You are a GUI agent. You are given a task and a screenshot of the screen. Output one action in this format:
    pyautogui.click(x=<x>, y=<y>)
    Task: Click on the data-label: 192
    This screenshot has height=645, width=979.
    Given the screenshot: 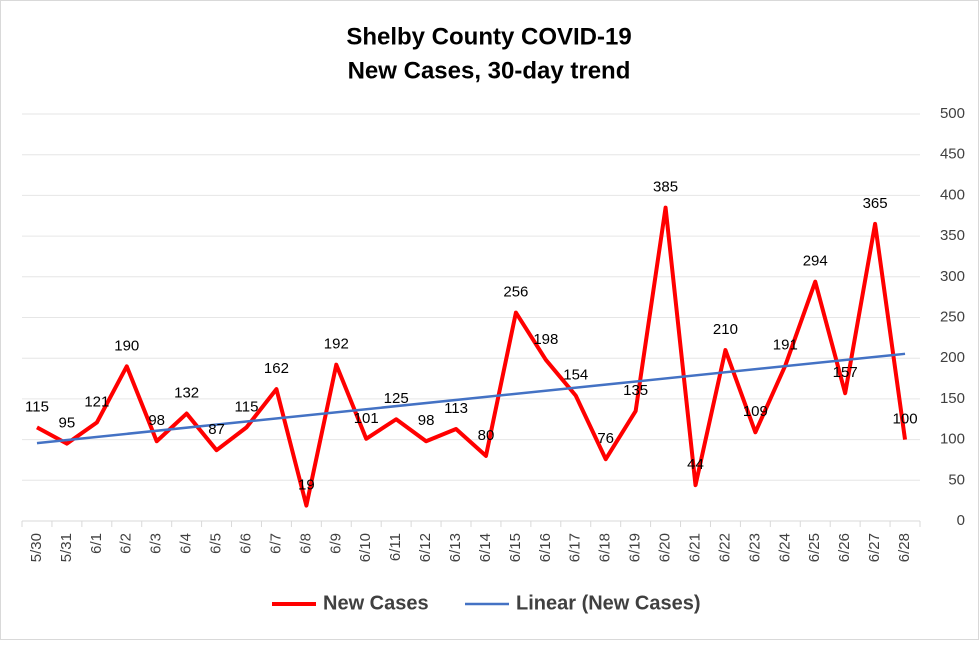 What is the action you would take?
    pyautogui.click(x=336, y=344)
    